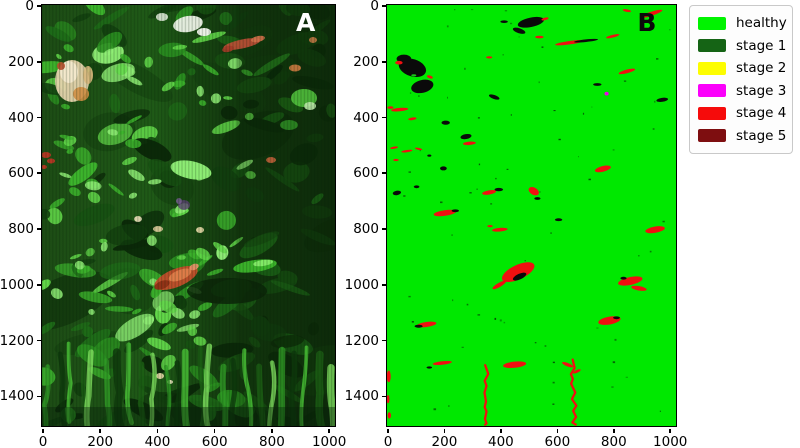  What do you see at coordinates (444, 441) in the screenshot?
I see `panel-B-xtick-label: 200` at bounding box center [444, 441].